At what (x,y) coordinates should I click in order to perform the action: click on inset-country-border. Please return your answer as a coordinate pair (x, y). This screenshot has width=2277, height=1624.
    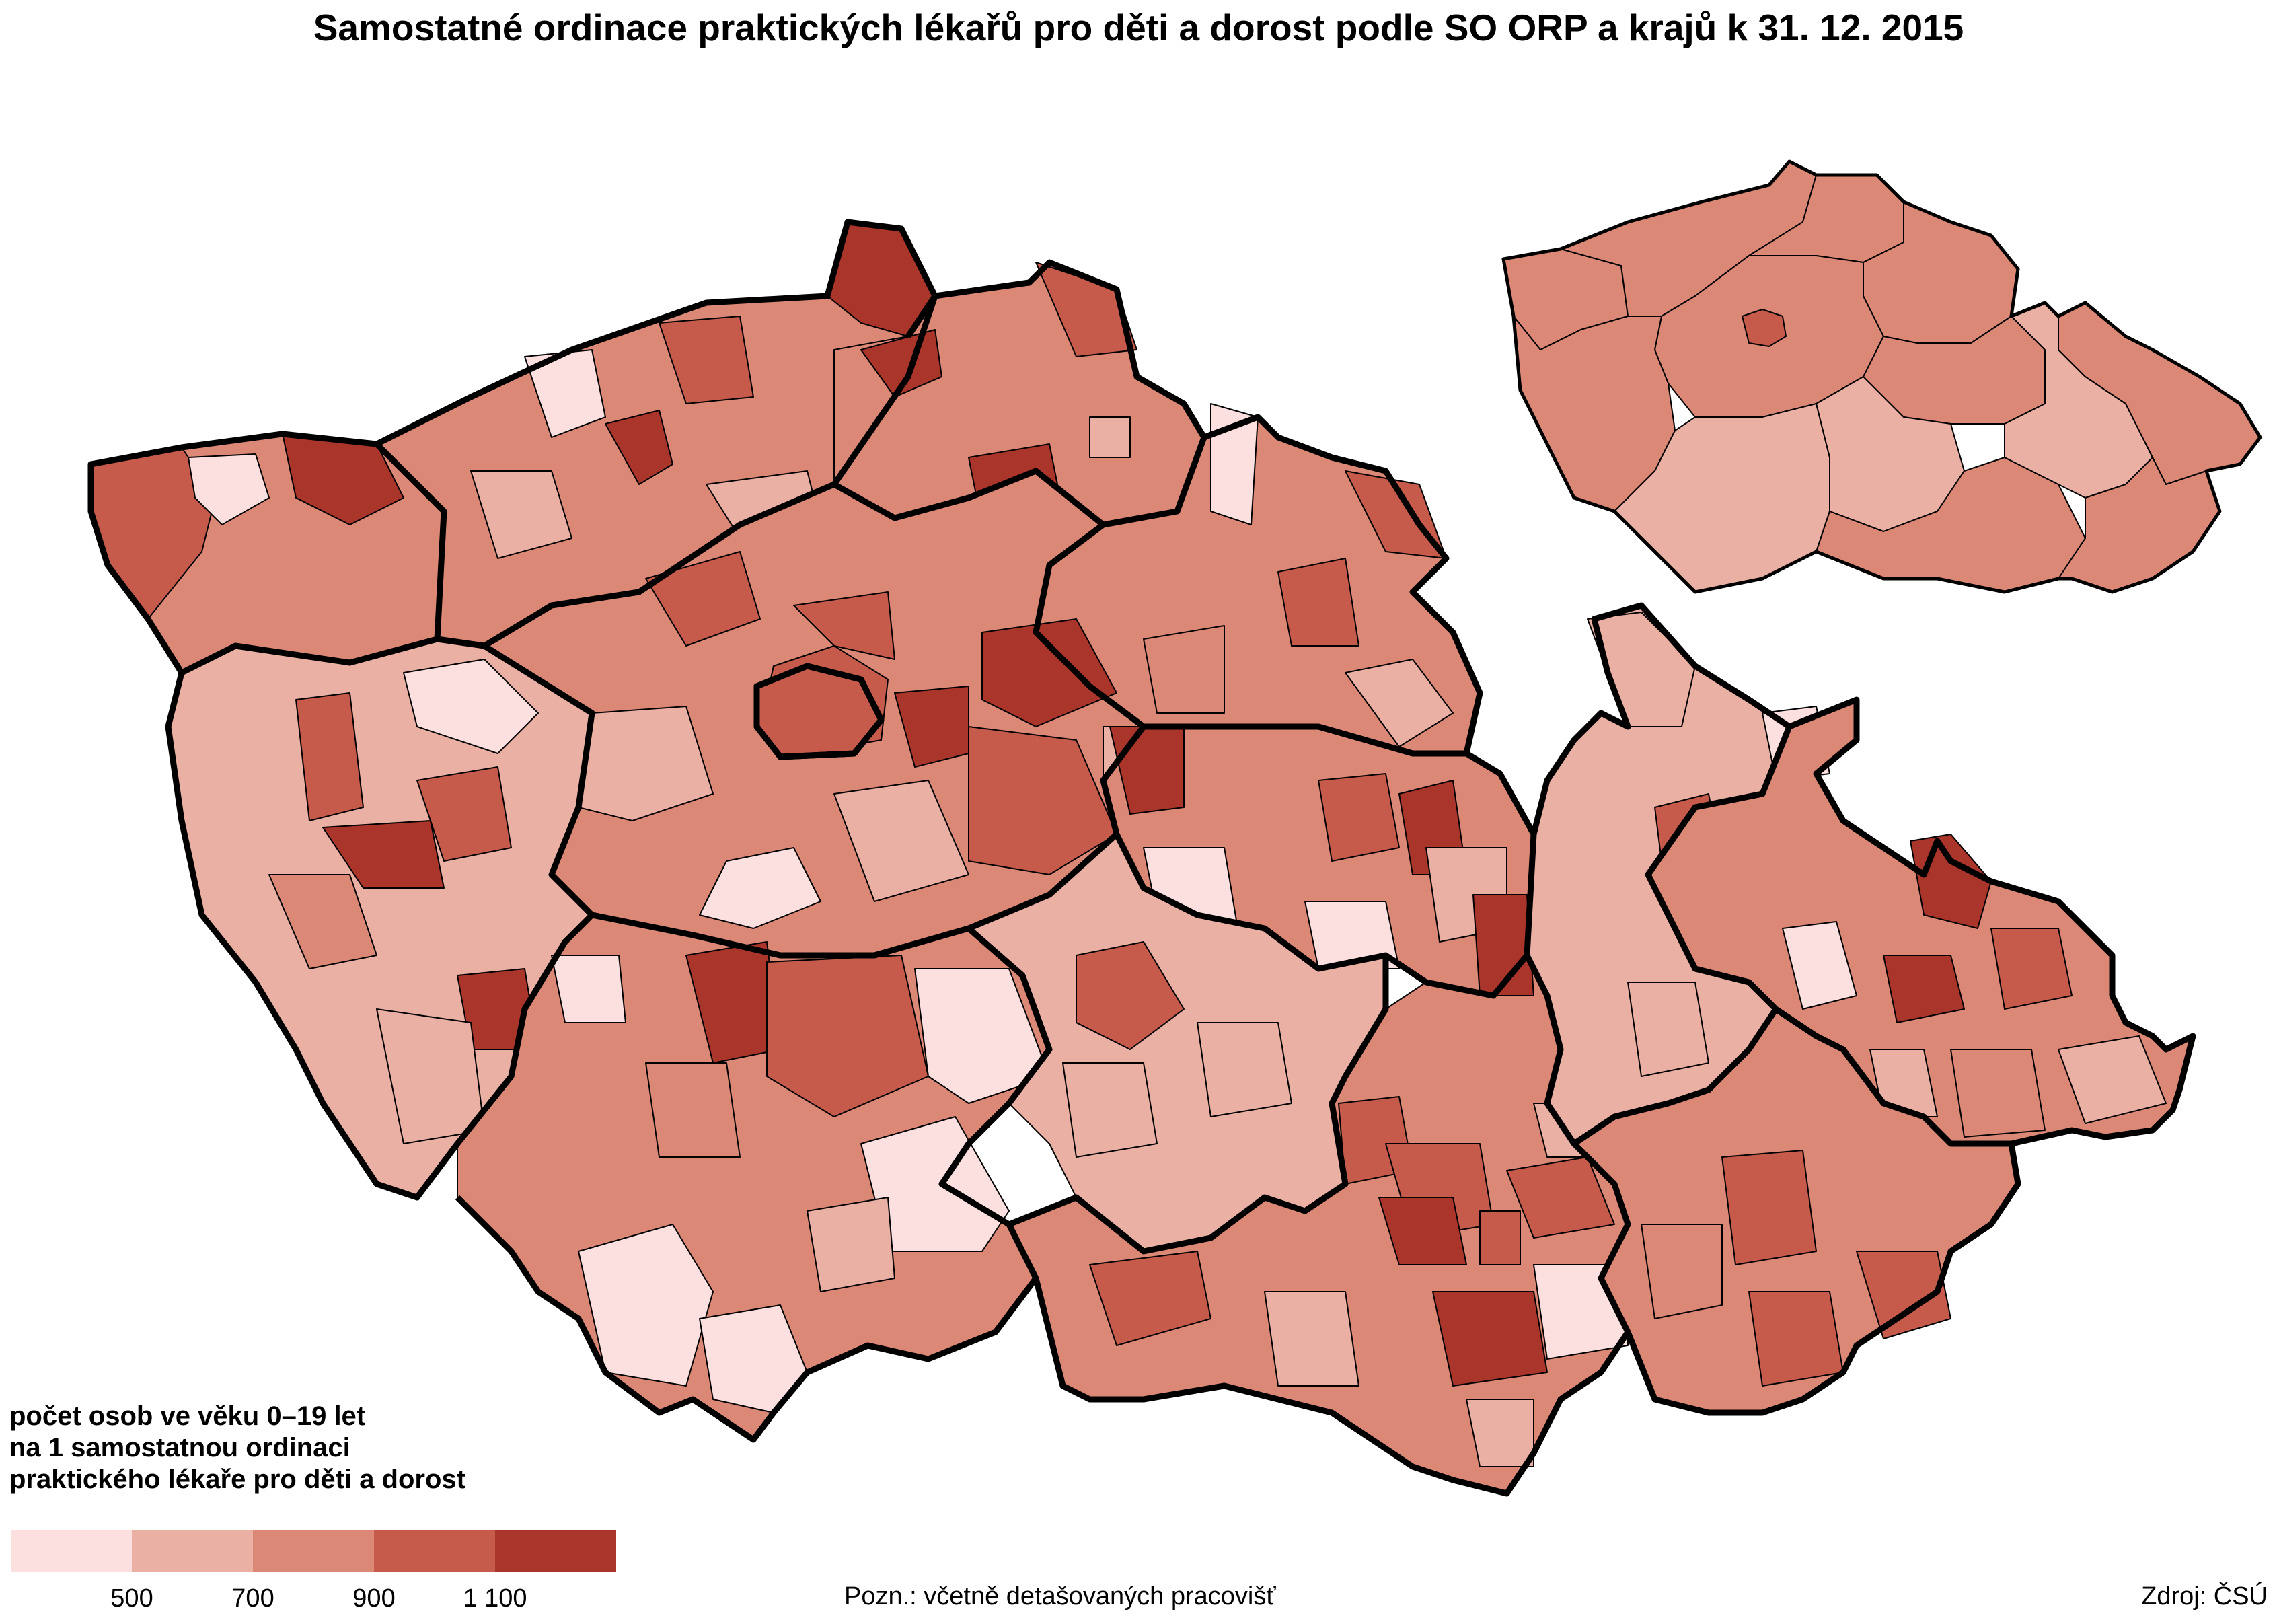
    Looking at the image, I should click on (1882, 376).